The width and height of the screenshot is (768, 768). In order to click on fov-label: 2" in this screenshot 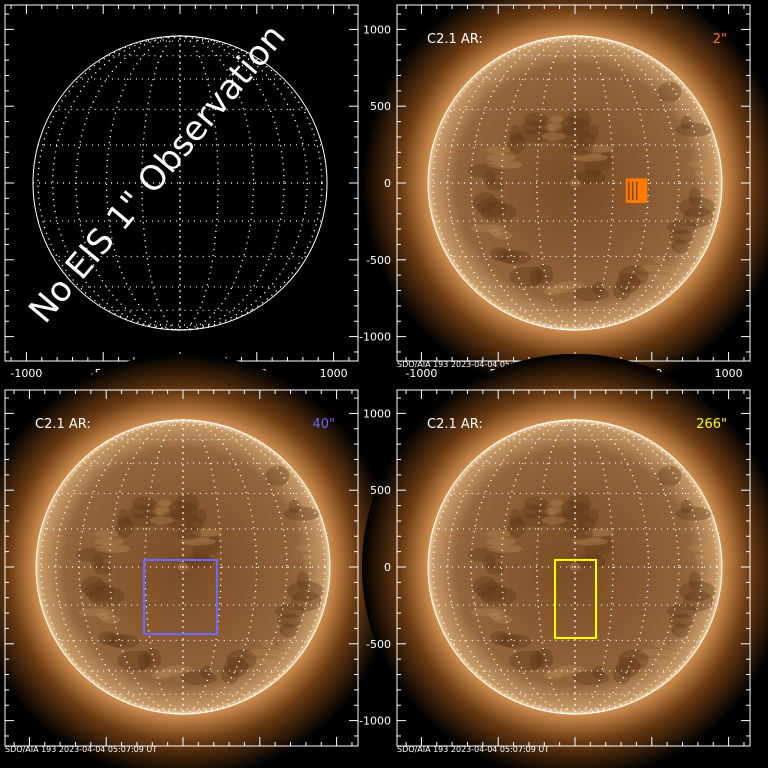, I will do `click(720, 39)`.